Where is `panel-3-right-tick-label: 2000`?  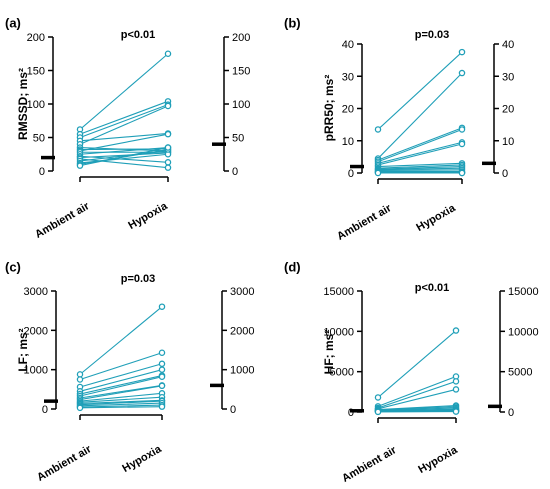
panel-3-right-tick-label: 2000 is located at coordinates (242, 331).